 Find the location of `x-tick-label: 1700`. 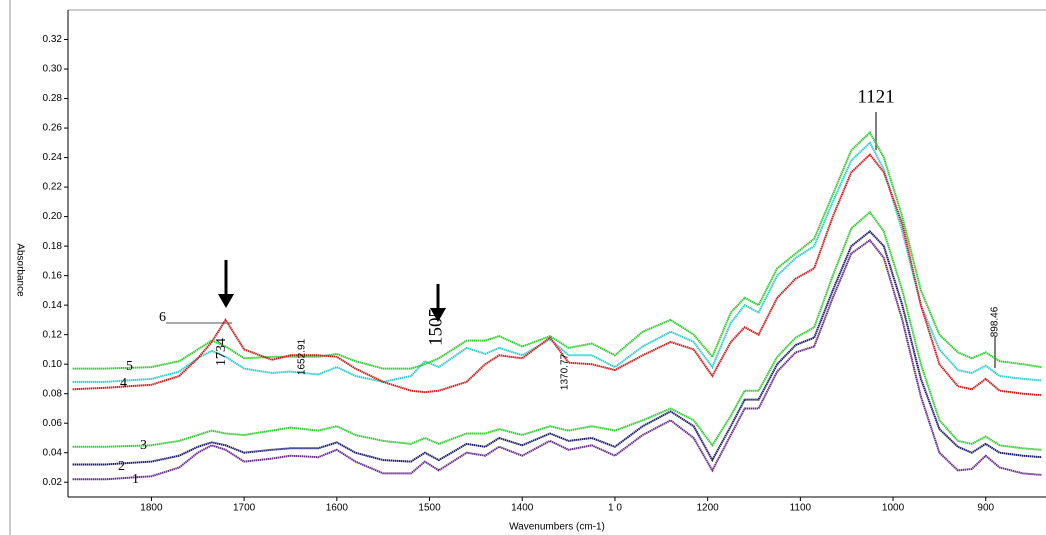

x-tick-label: 1700 is located at coordinates (244, 508).